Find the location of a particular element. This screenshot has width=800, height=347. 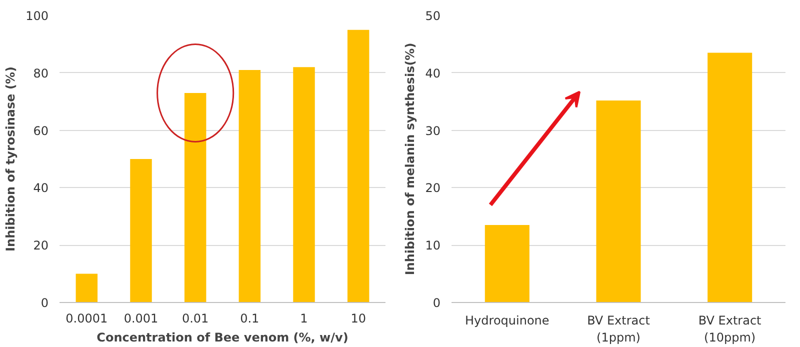

x-tick-label: BV Extract (10ppm) is located at coordinates (730, 329).